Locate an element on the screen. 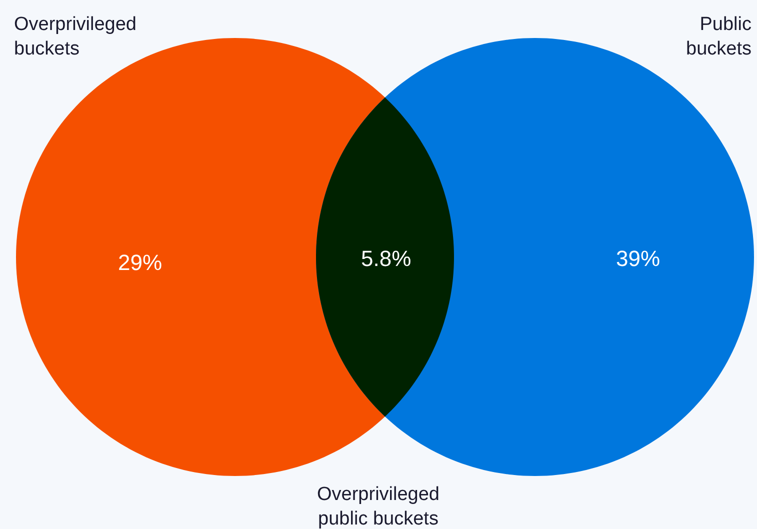 The height and width of the screenshot is (529, 757). category-label: Public buckets is located at coordinates (719, 37).